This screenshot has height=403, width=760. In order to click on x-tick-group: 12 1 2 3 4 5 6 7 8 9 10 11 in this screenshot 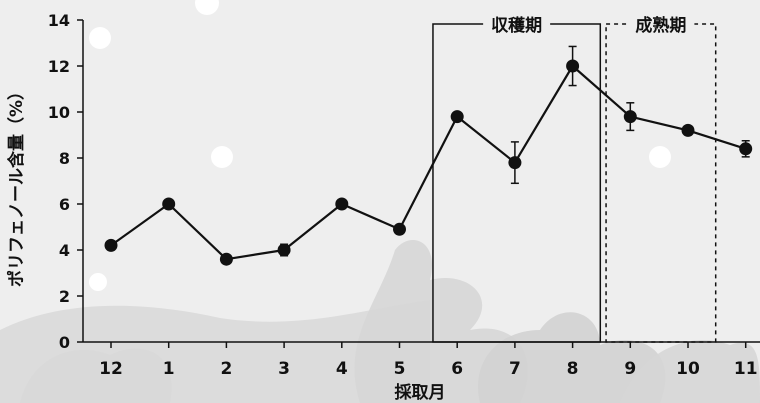, I will do `click(428, 360)`.